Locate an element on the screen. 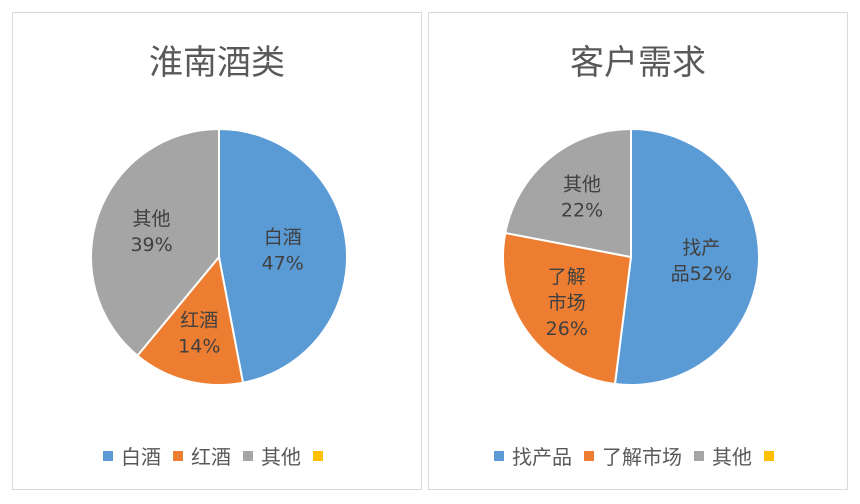 This screenshot has width=860, height=504. legend-item: 白酒 is located at coordinates (132, 455).